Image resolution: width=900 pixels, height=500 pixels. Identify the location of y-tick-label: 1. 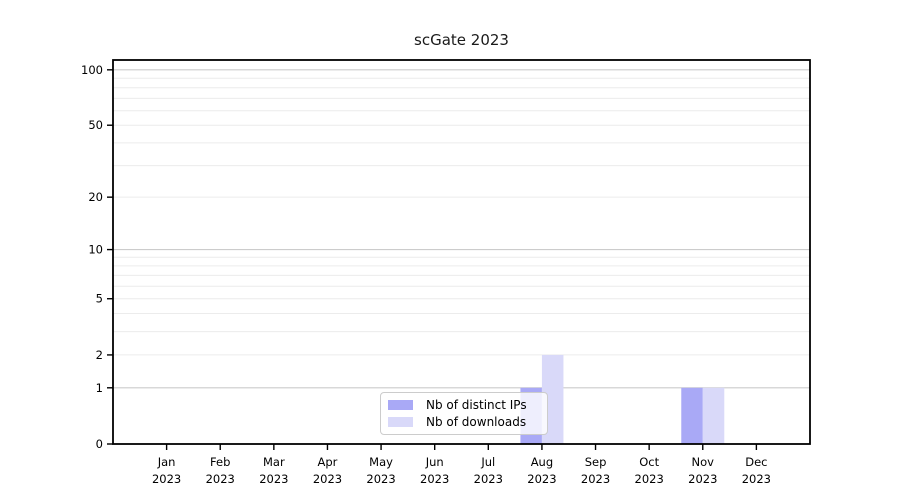
(99, 388).